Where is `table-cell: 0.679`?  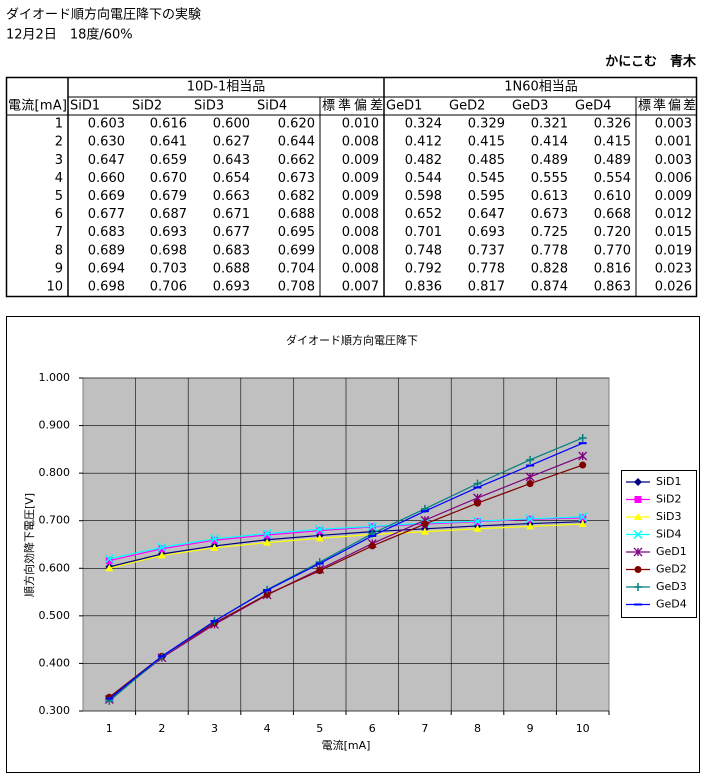 table-cell: 0.679 is located at coordinates (168, 196).